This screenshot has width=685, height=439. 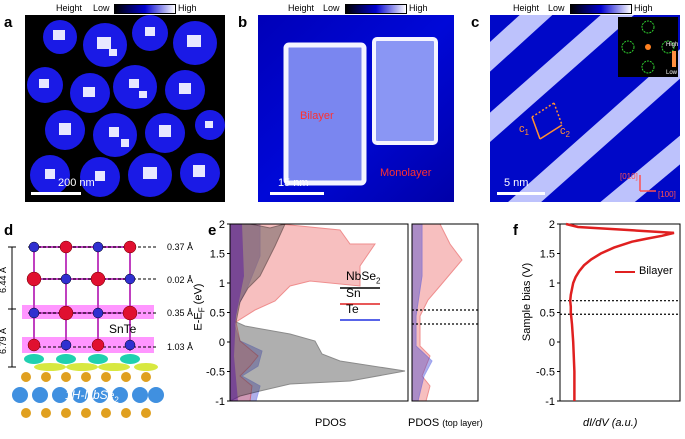 I want to click on panel-c-c1-label: c1, so click(x=524, y=130).